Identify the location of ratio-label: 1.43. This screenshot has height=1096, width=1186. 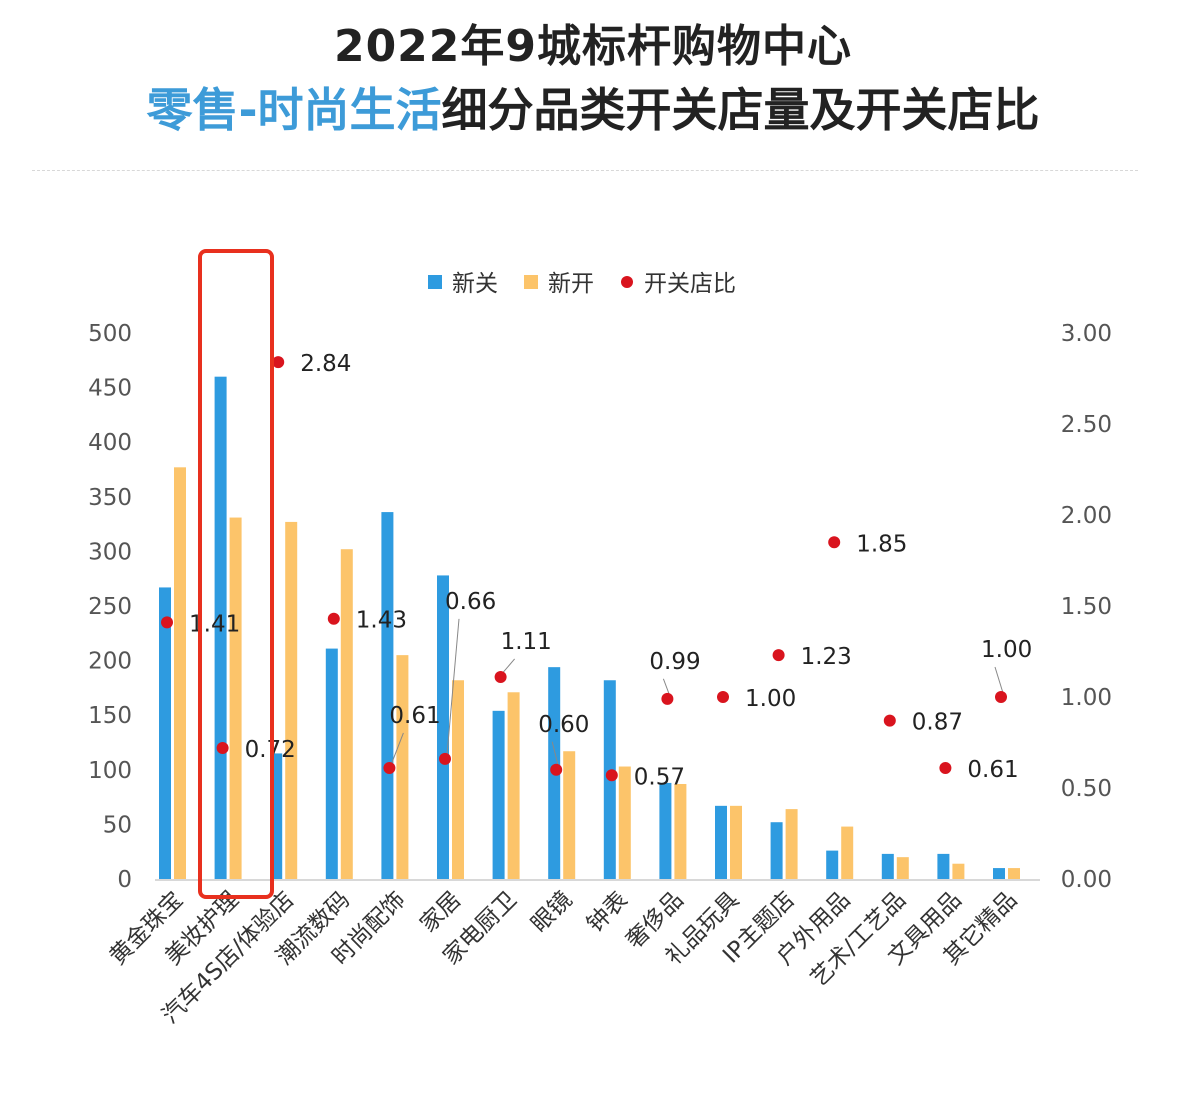
(381, 621).